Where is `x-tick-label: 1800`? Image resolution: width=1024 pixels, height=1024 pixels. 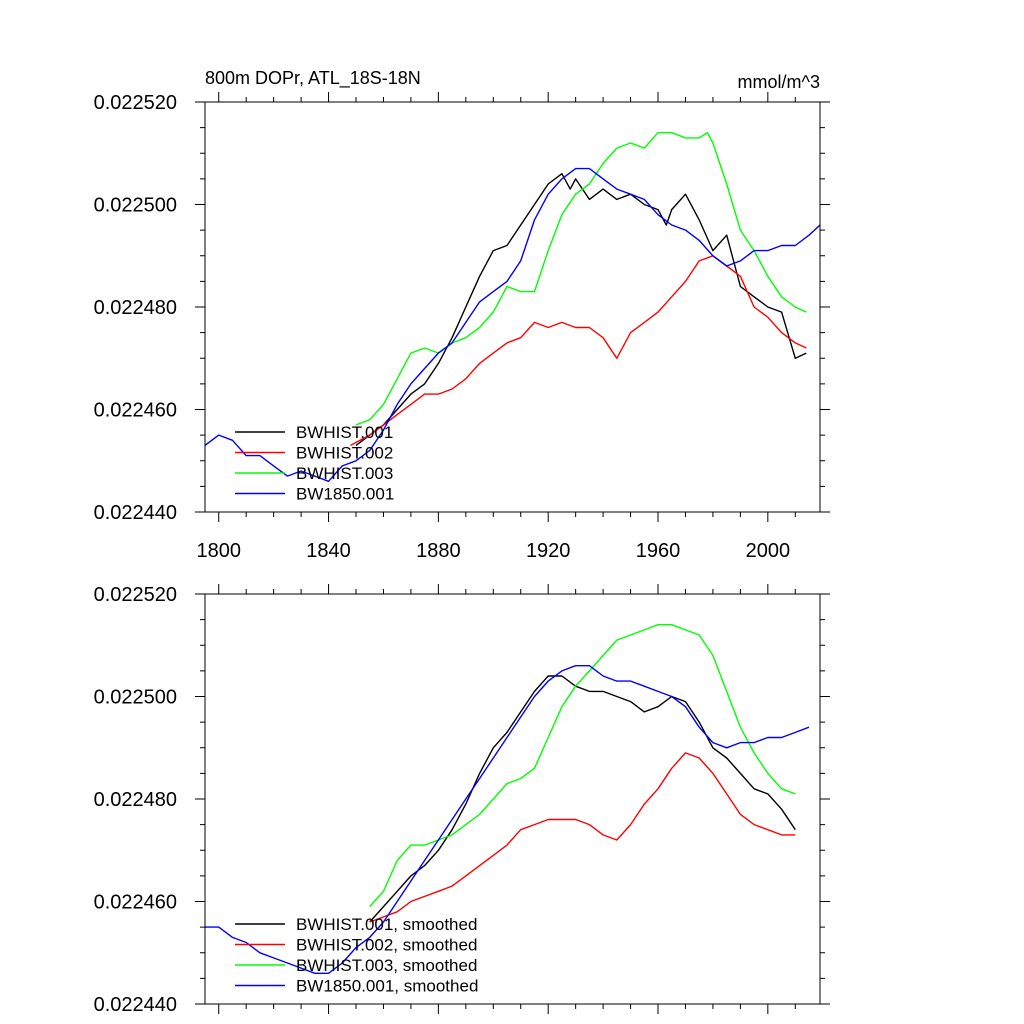
x-tick-label: 1800 is located at coordinates (218, 551).